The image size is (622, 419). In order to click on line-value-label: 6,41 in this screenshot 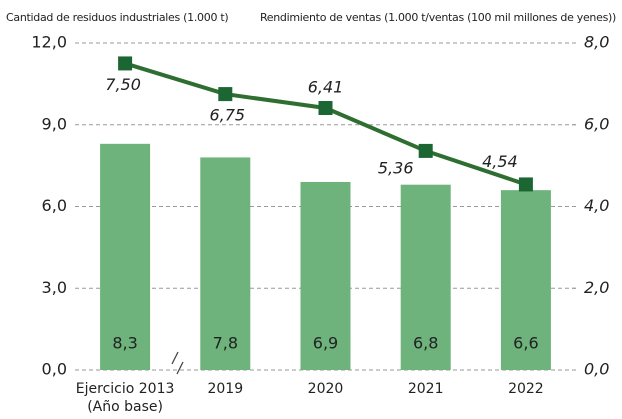, I will do `click(326, 86)`.